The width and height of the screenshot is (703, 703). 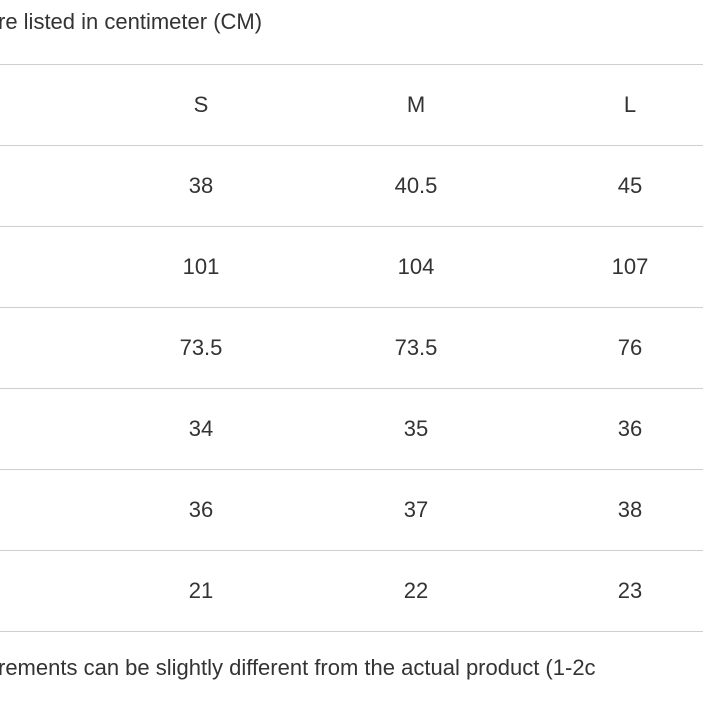 I want to click on table-cell: 35, so click(x=416, y=428).